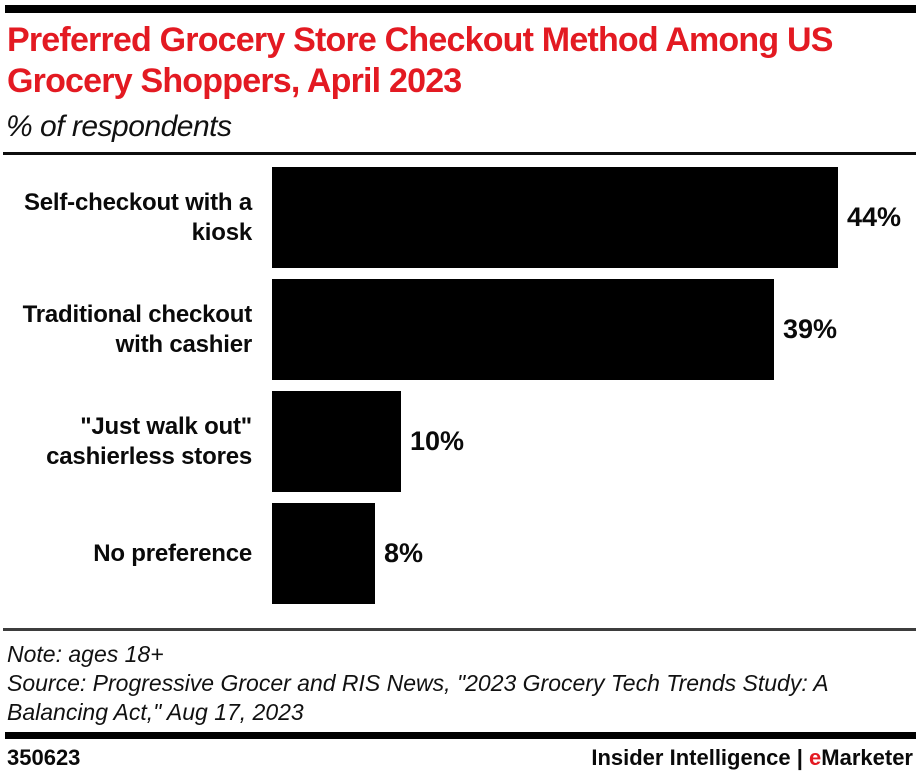 The height and width of the screenshot is (780, 920). What do you see at coordinates (437, 441) in the screenshot?
I see `value-label: 10%` at bounding box center [437, 441].